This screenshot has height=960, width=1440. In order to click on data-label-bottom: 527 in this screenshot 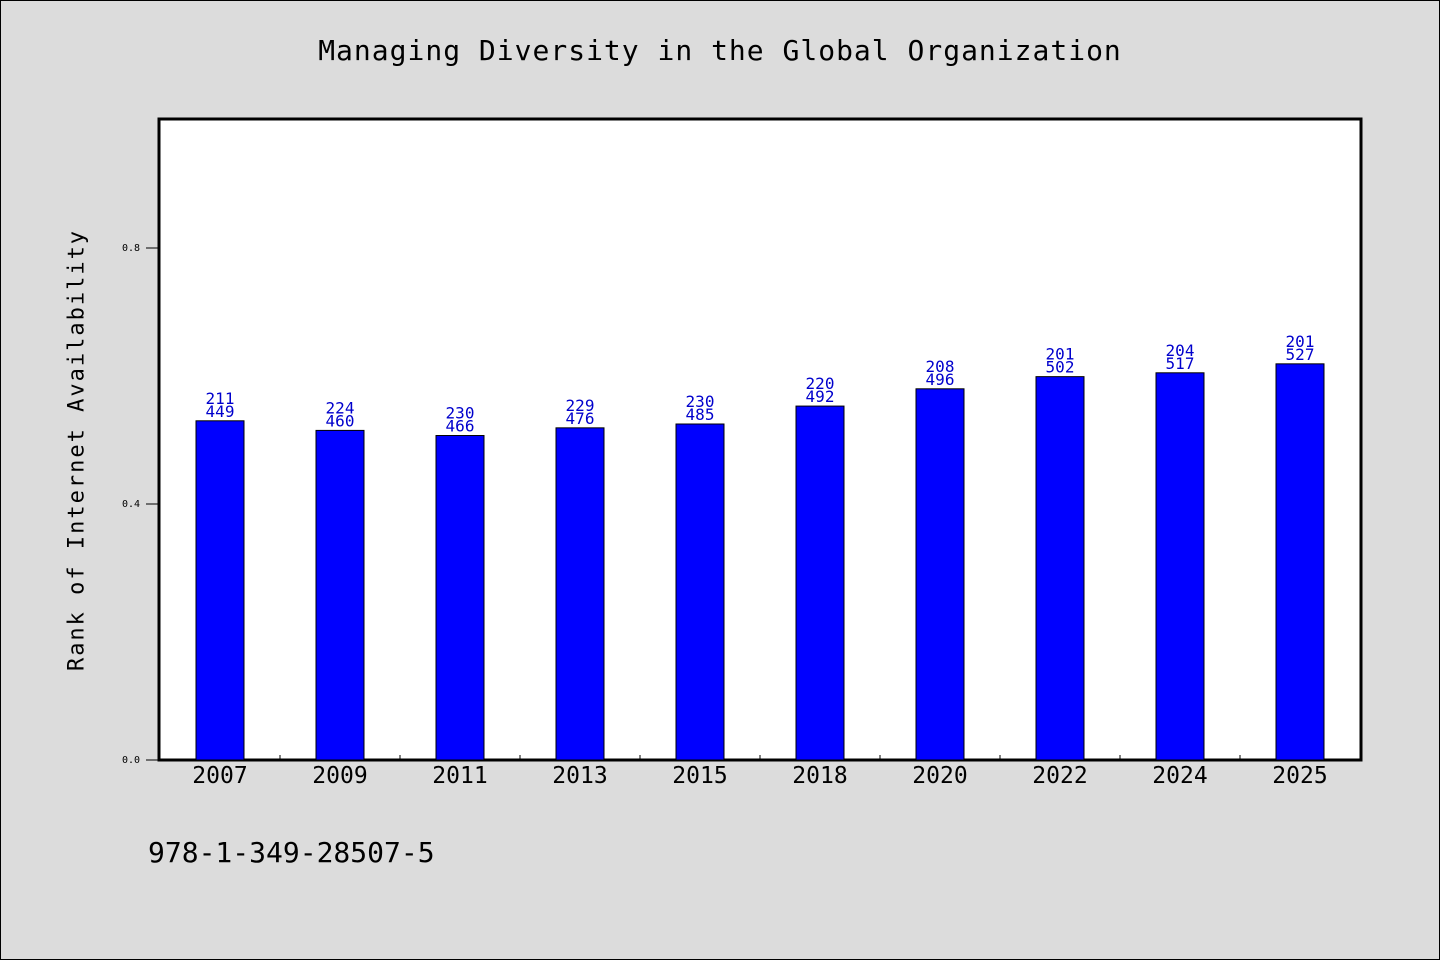, I will do `click(1300, 354)`.